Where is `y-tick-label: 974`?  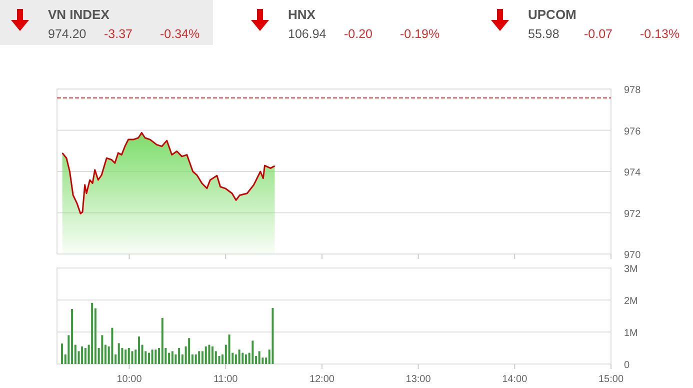 y-tick-label: 974 is located at coordinates (633, 173).